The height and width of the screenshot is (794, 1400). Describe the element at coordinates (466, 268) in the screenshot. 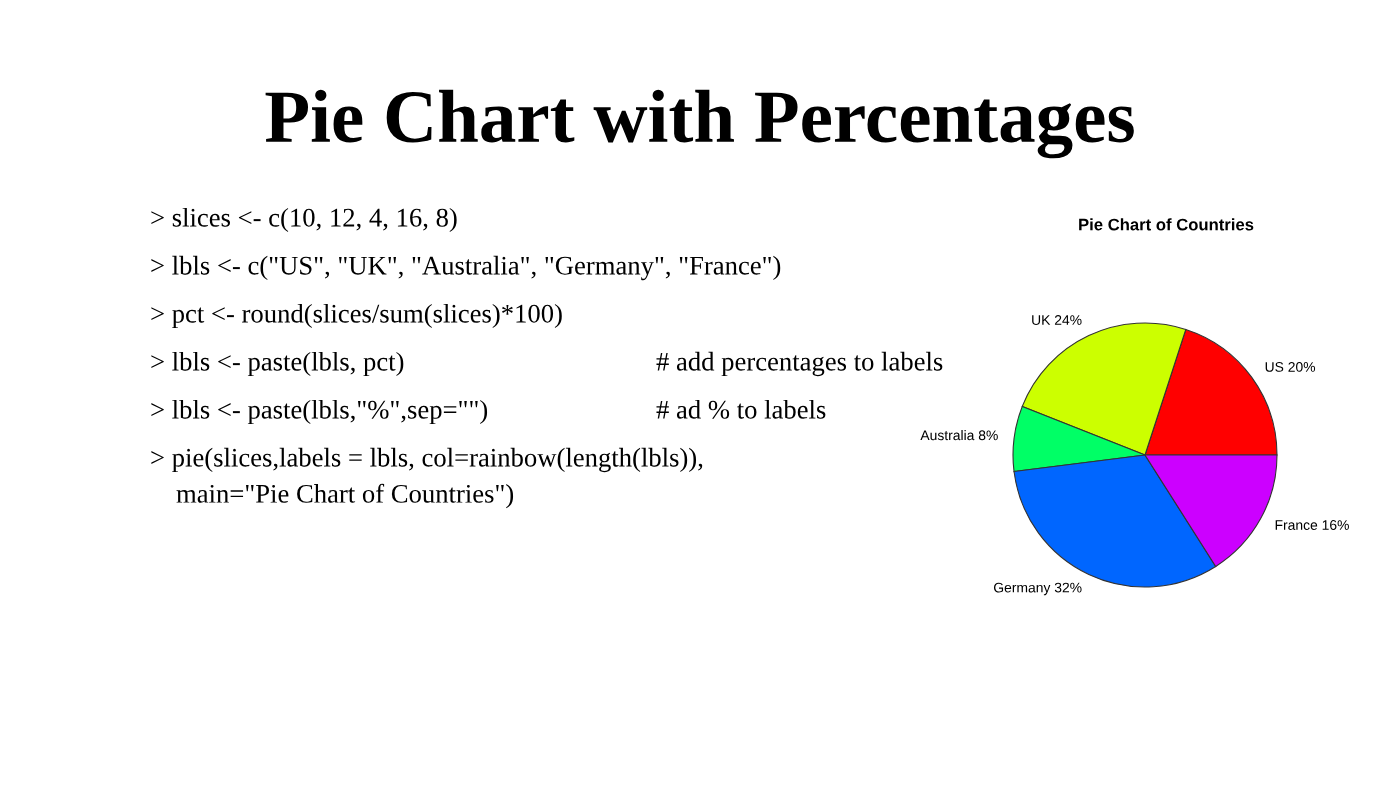

I see `text: > lbls <- c("US", "UK", "Australia", "Germany", "France")` at that location.